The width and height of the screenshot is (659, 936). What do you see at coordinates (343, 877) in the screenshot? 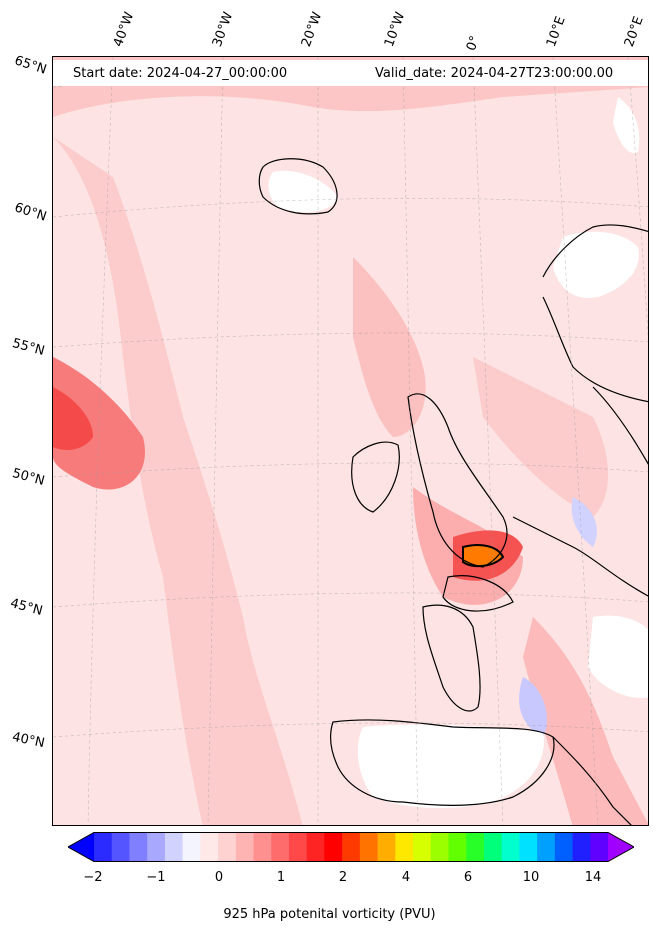
I see `colorbar-tick-label: 2` at bounding box center [343, 877].